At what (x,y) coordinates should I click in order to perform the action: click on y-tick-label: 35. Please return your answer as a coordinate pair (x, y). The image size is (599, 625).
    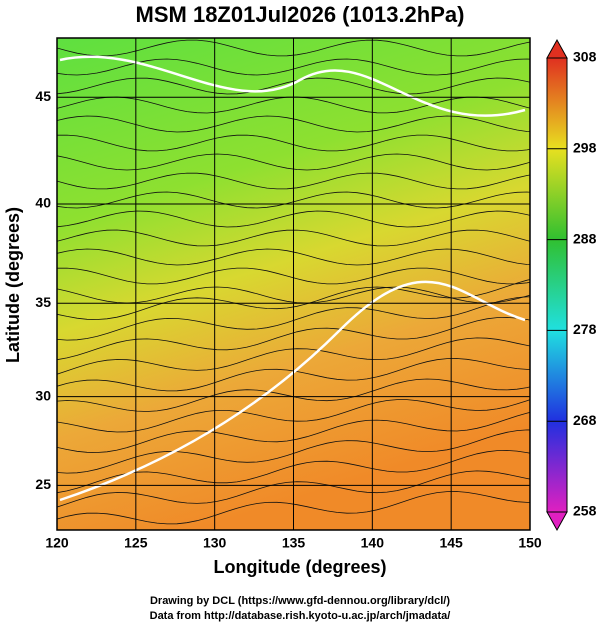
    Looking at the image, I should click on (43, 302).